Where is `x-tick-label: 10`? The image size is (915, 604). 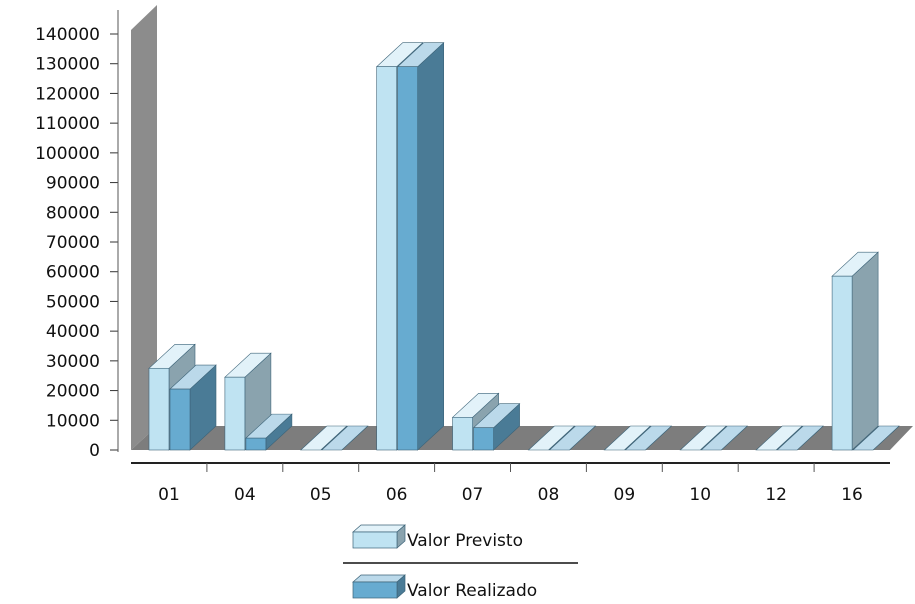
x-tick-label: 10 is located at coordinates (700, 495).